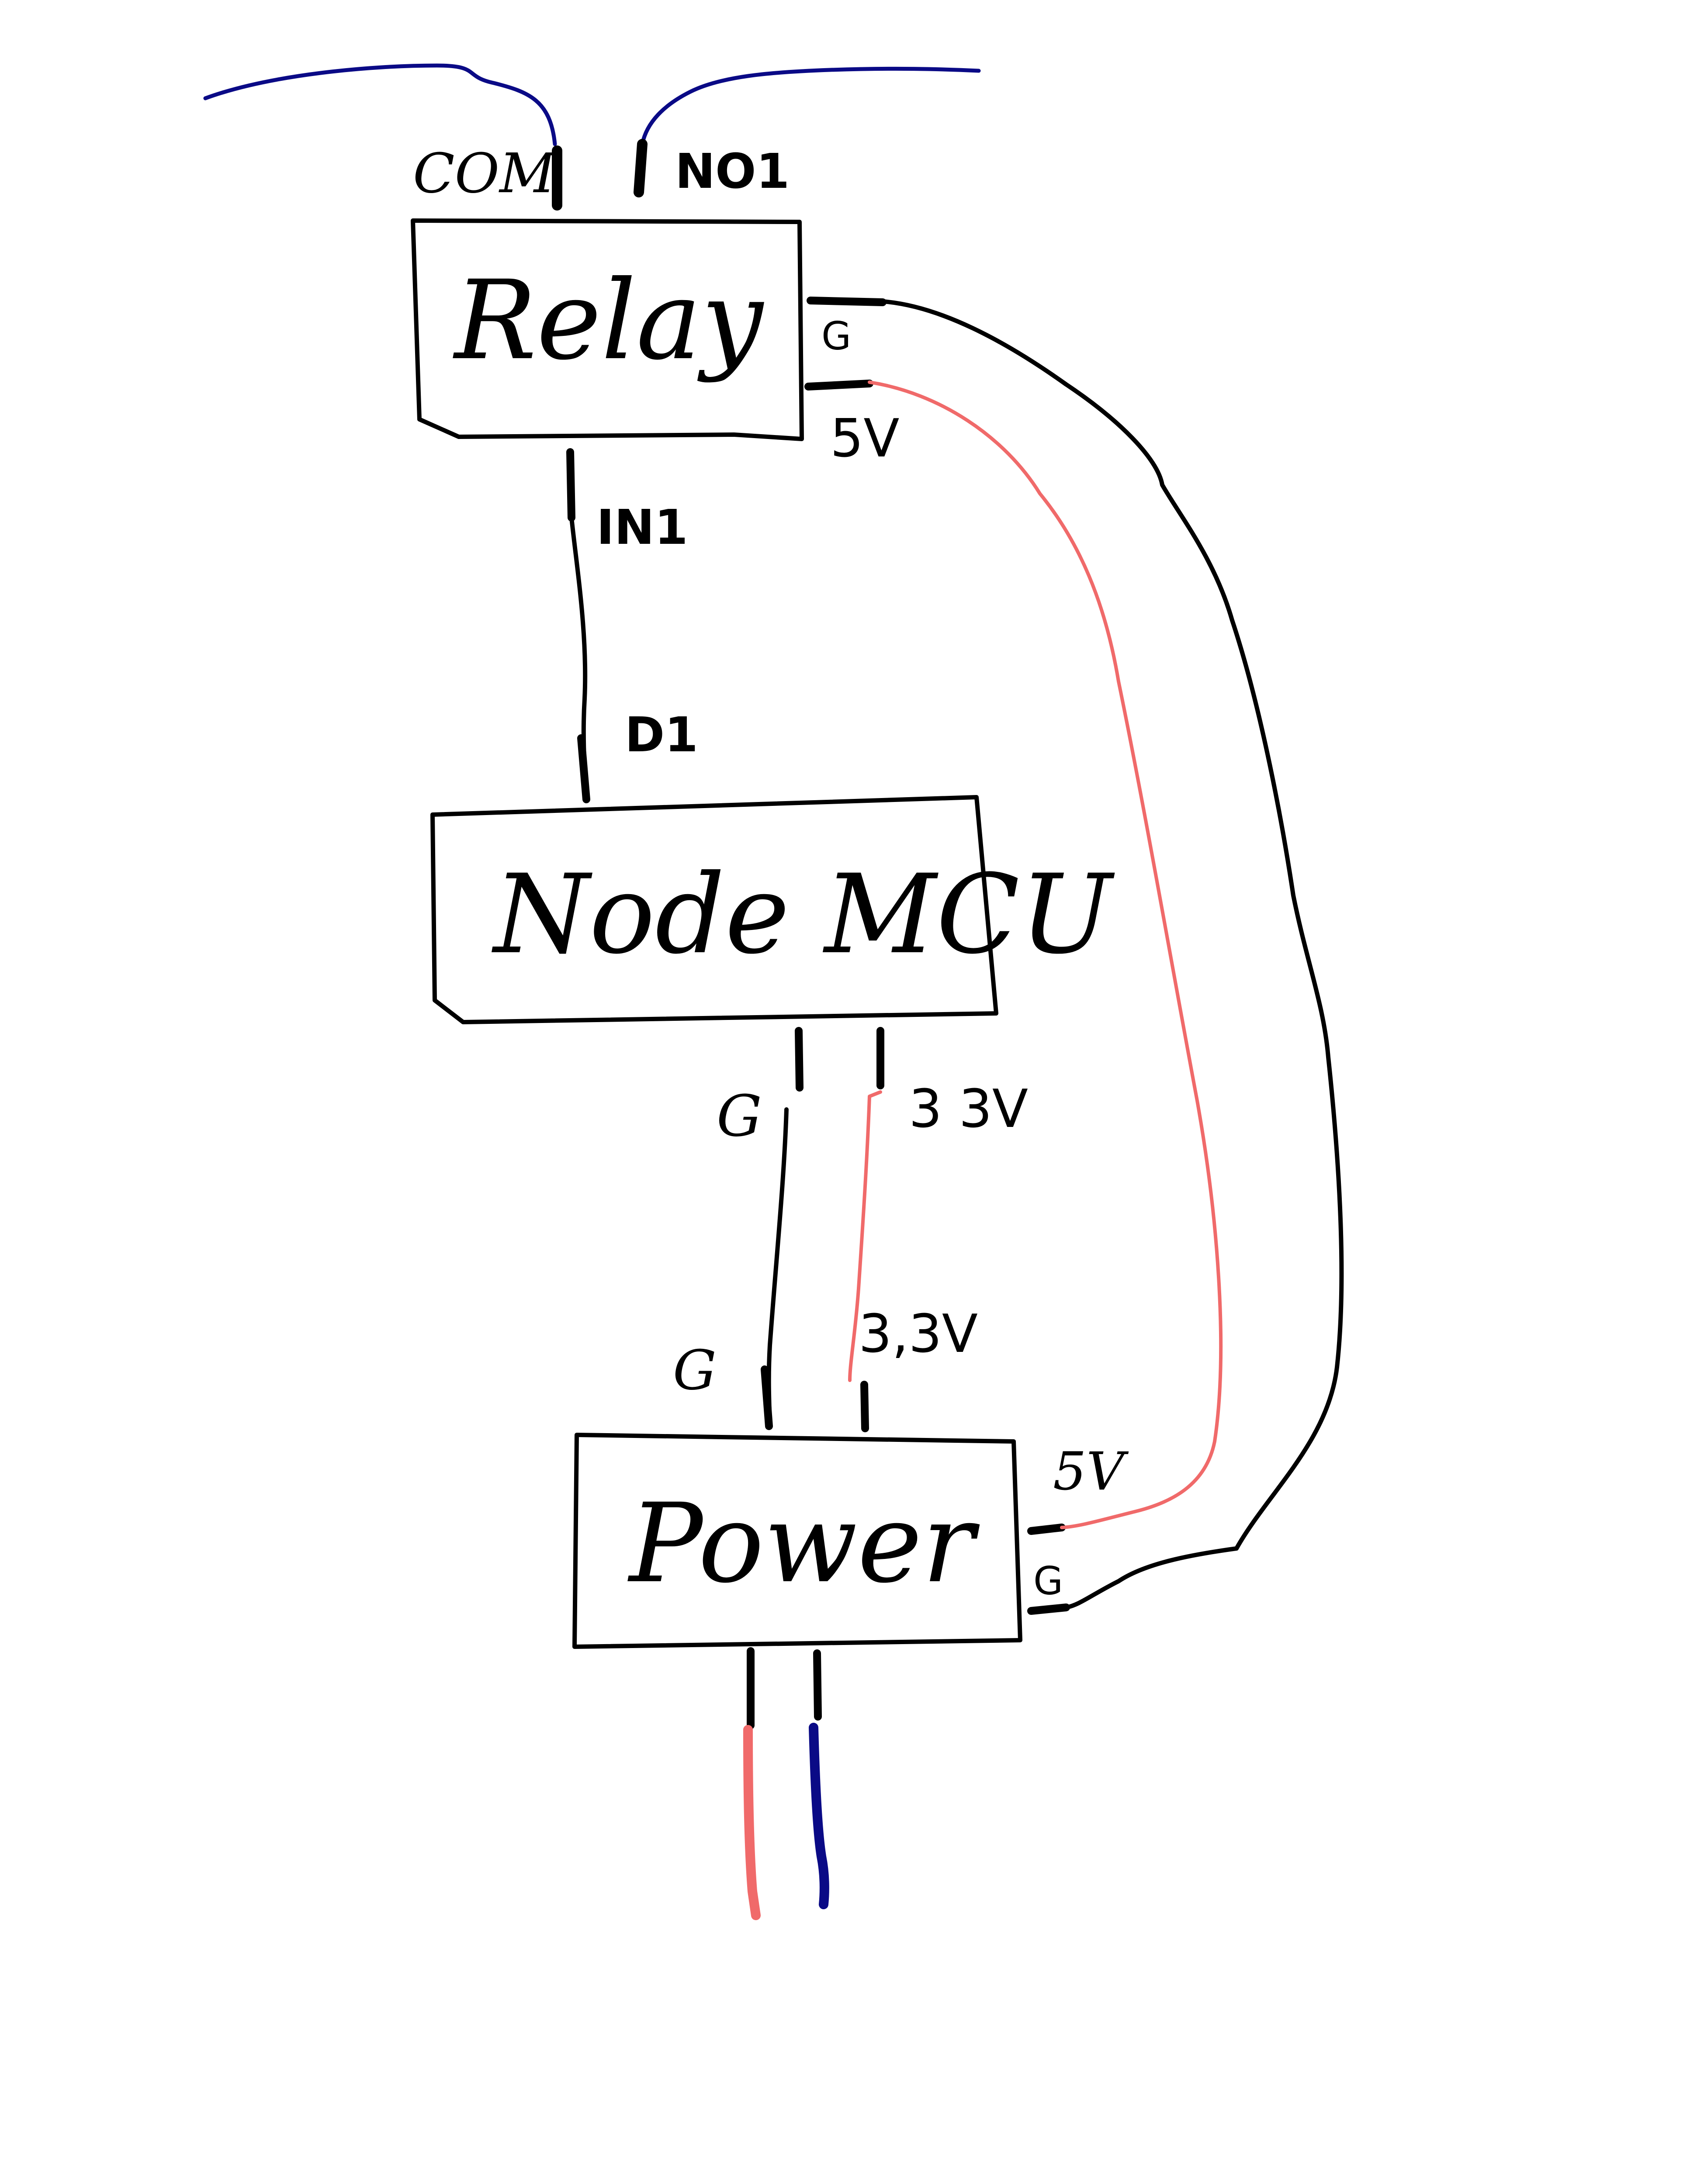 Image resolution: width=1704 pixels, height=2184 pixels. I want to click on relay-title: Relay, so click(608, 320).